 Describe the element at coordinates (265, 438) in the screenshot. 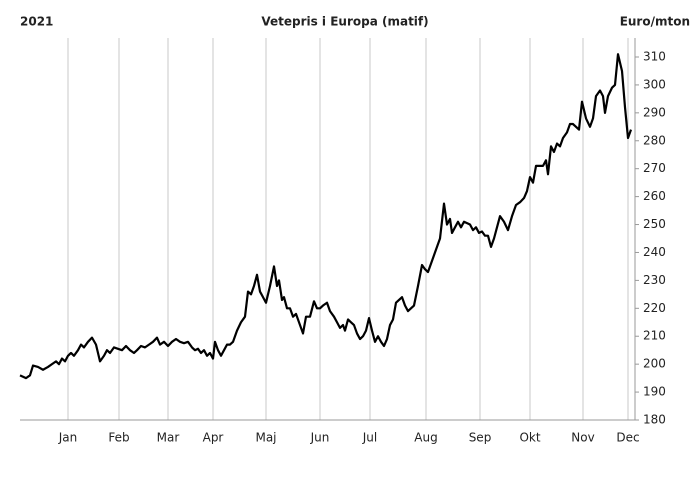

I see `x-tick-label: Maj` at that location.